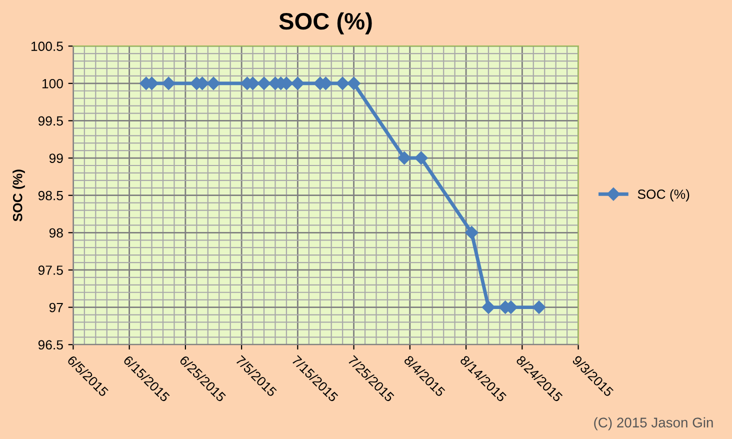 This screenshot has height=439, width=732. I want to click on y-tick-label: 96.5, so click(50, 345).